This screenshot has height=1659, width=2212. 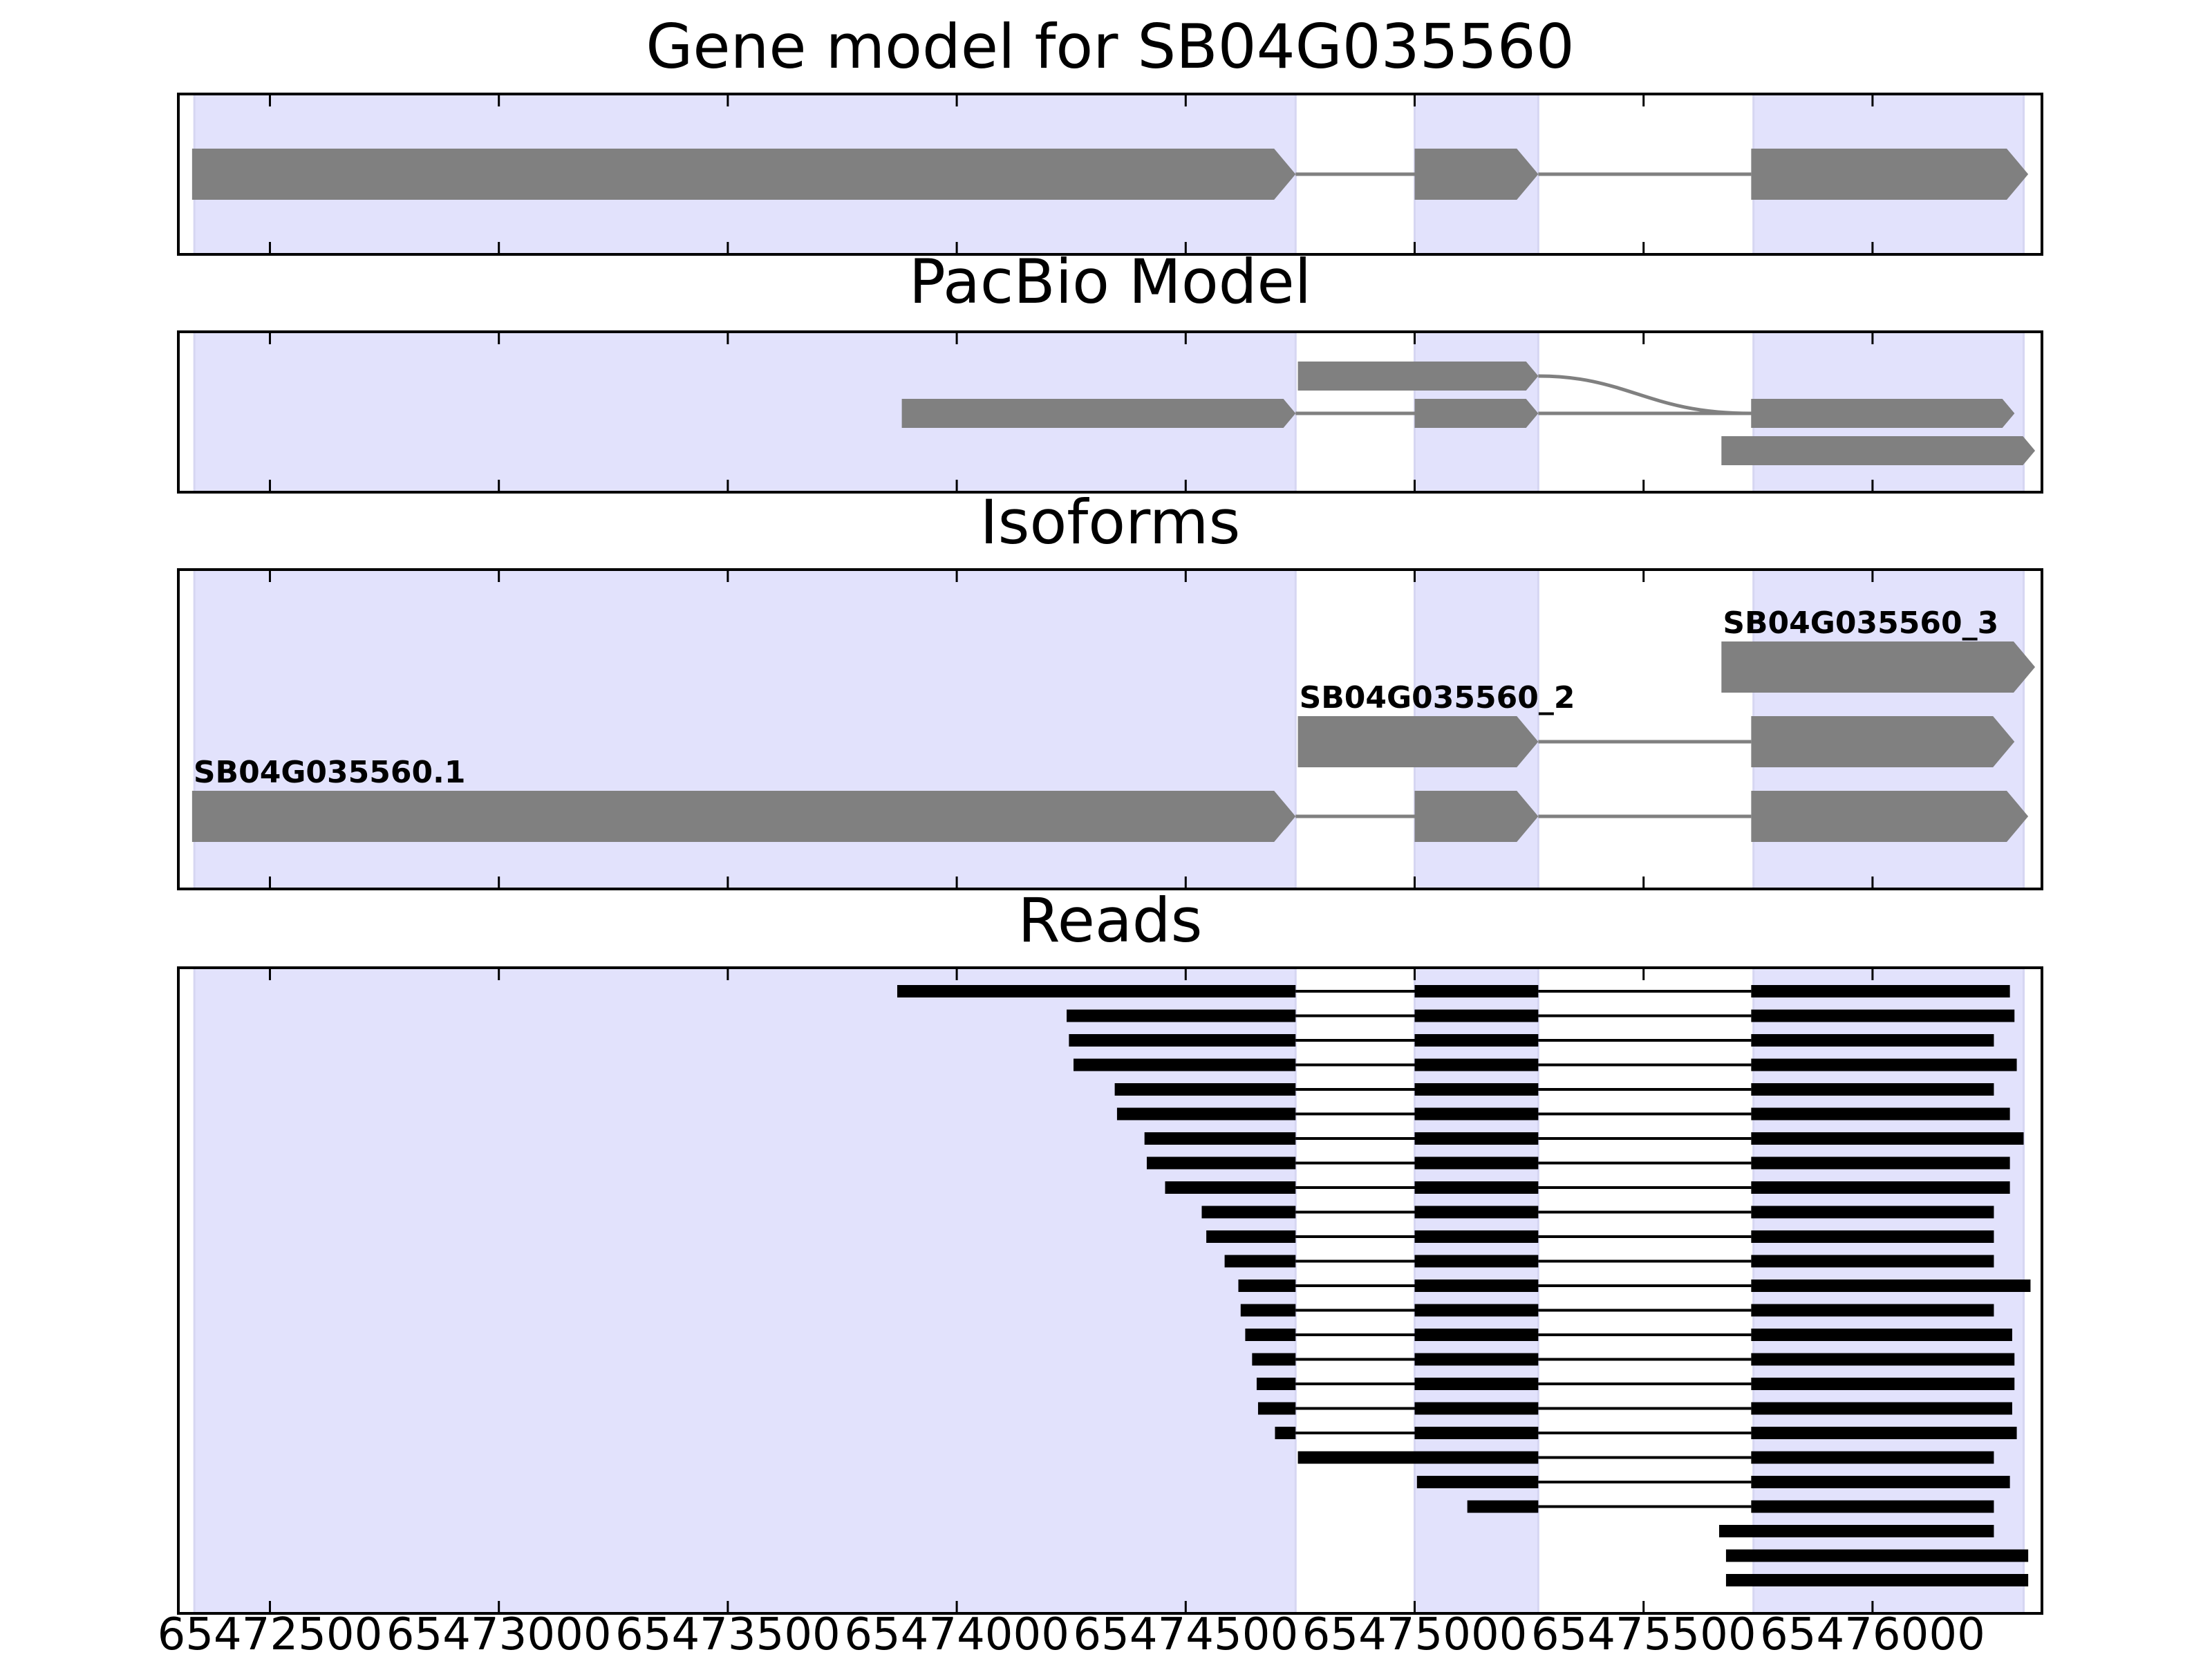 What do you see at coordinates (330, 772) in the screenshot?
I see `isoform-label: SB04G035560.1` at bounding box center [330, 772].